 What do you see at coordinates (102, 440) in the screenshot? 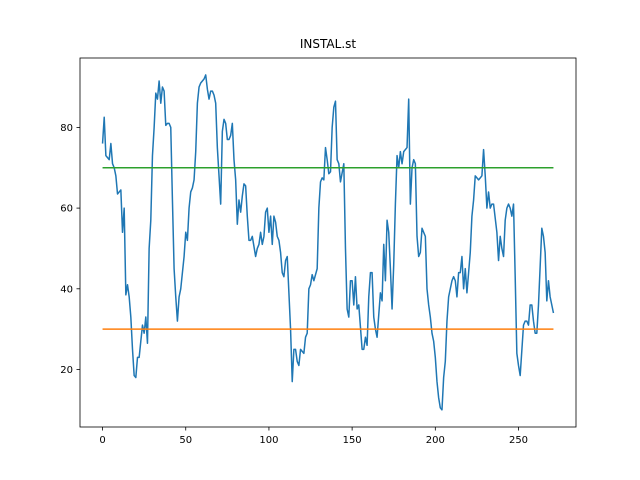
I see `x-tick-label: 0` at bounding box center [102, 440].